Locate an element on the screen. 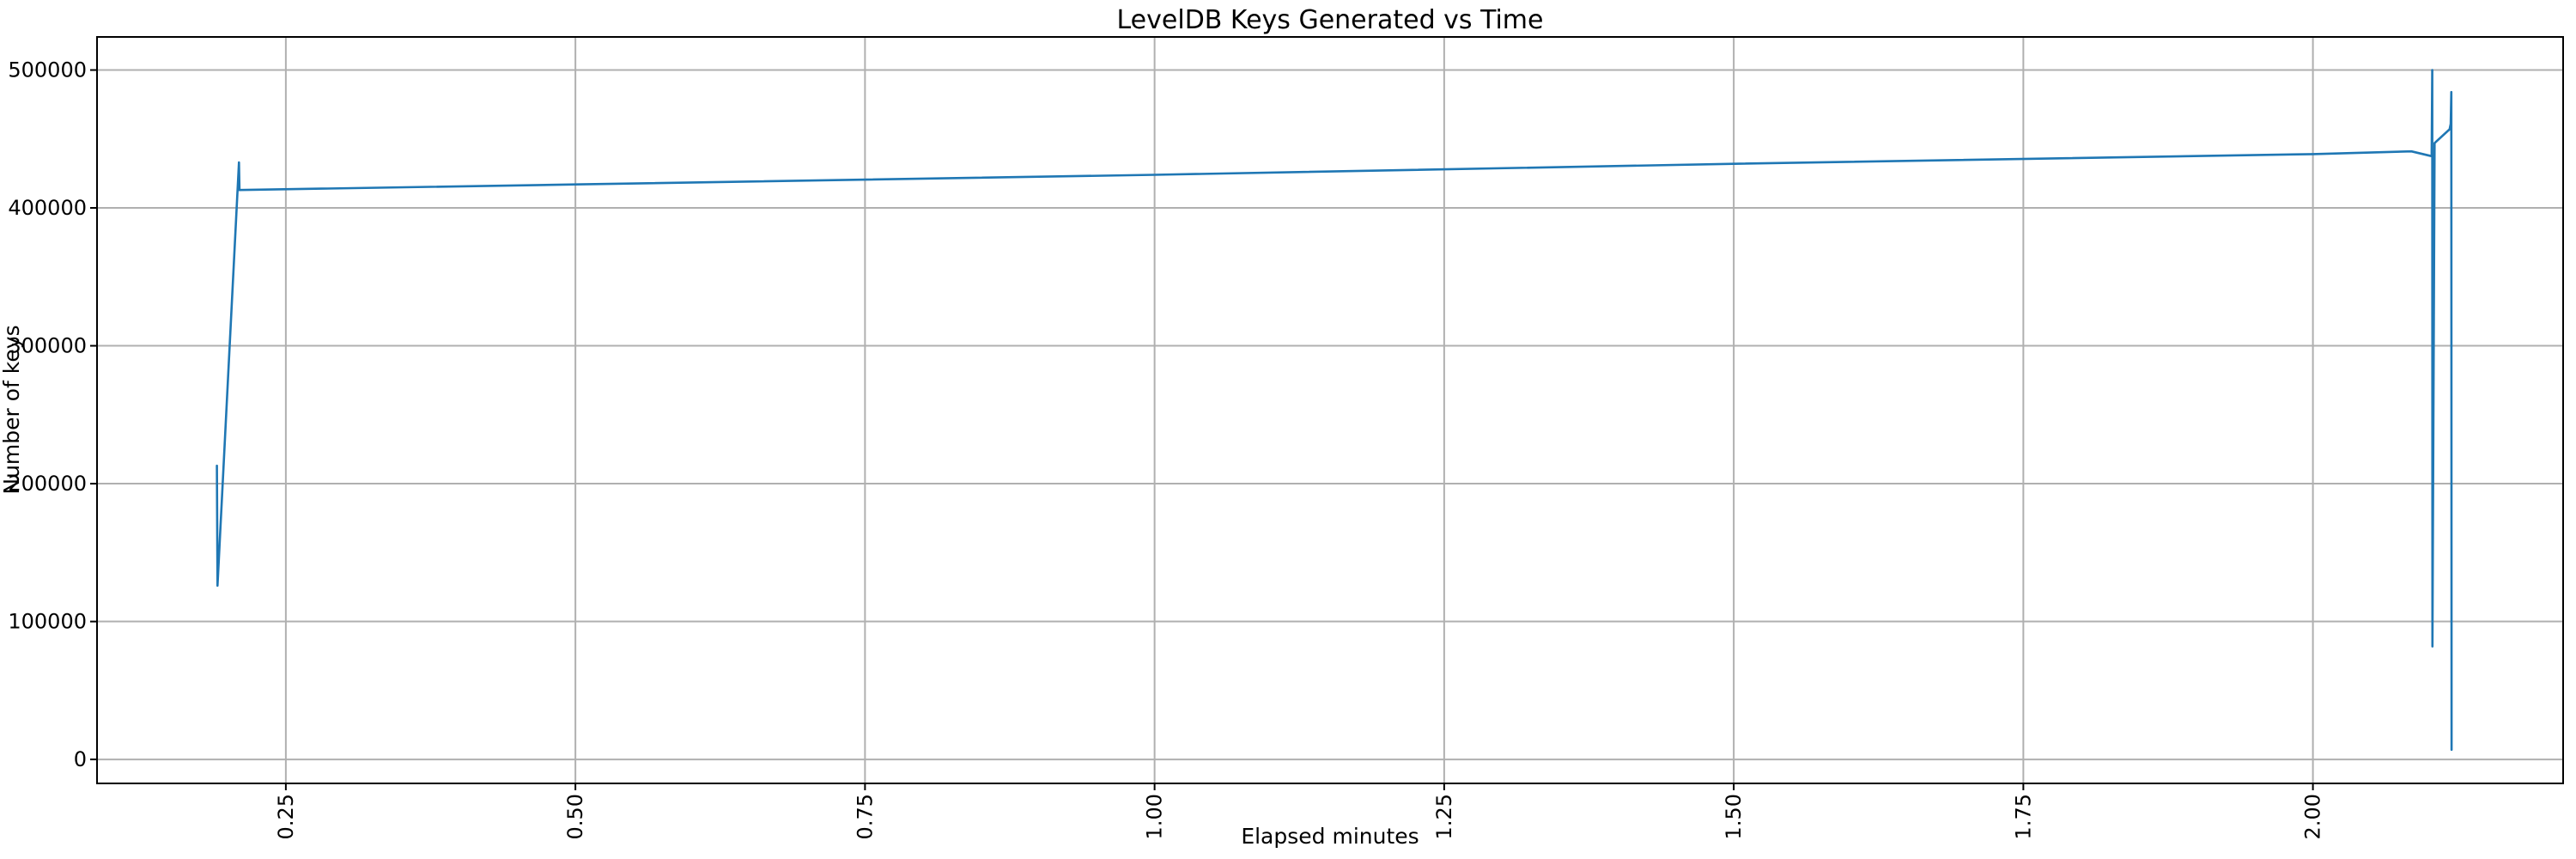 The width and height of the screenshot is (2576, 859). x-tick-label: 0.50 is located at coordinates (575, 816).